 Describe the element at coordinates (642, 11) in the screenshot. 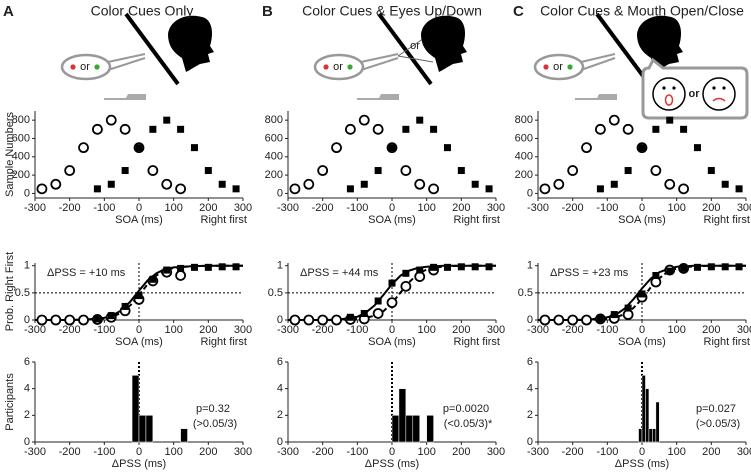

I see `panel-title: Color Cues & Mouth Open/Close` at that location.